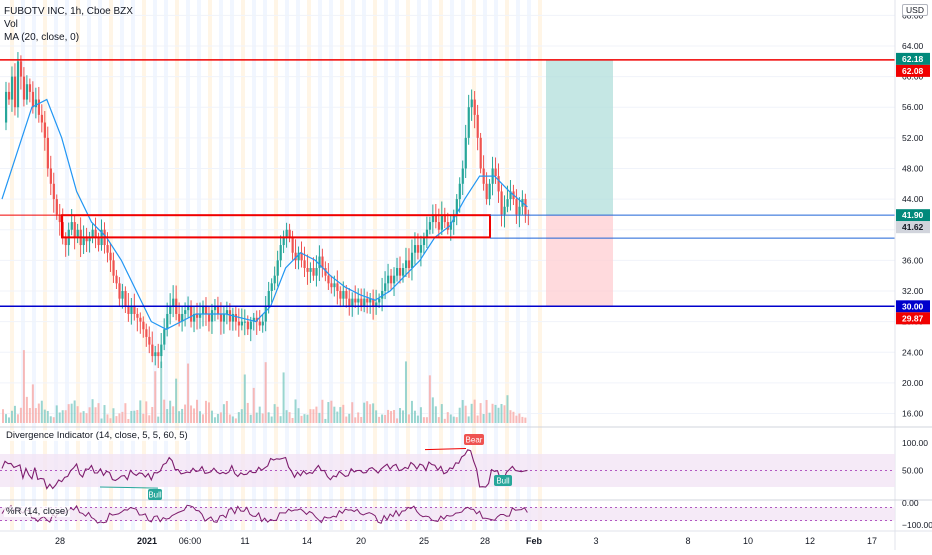  What do you see at coordinates (917, 525) in the screenshot?
I see `wr-tick-label: −100.00` at bounding box center [917, 525].